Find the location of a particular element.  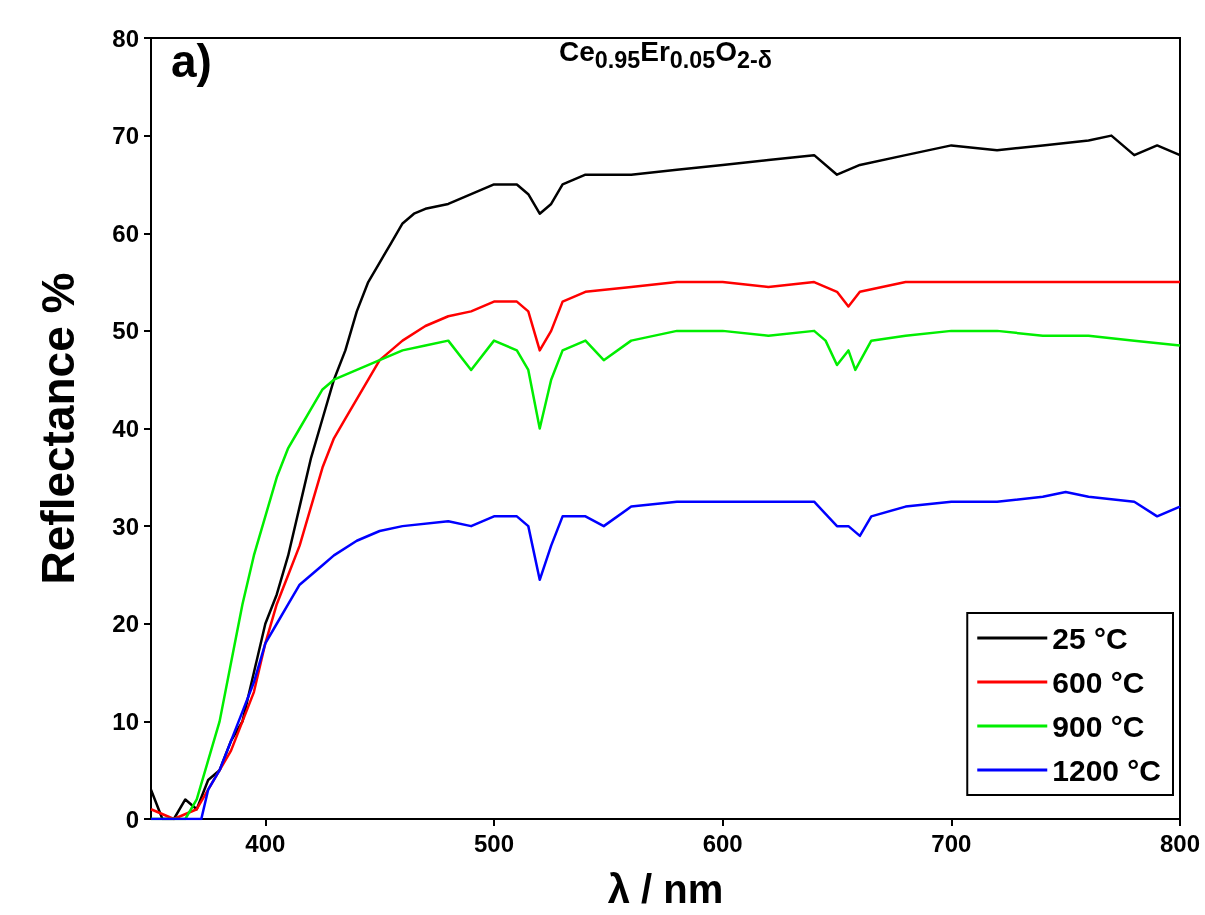

annotation: a) is located at coordinates (191, 61).